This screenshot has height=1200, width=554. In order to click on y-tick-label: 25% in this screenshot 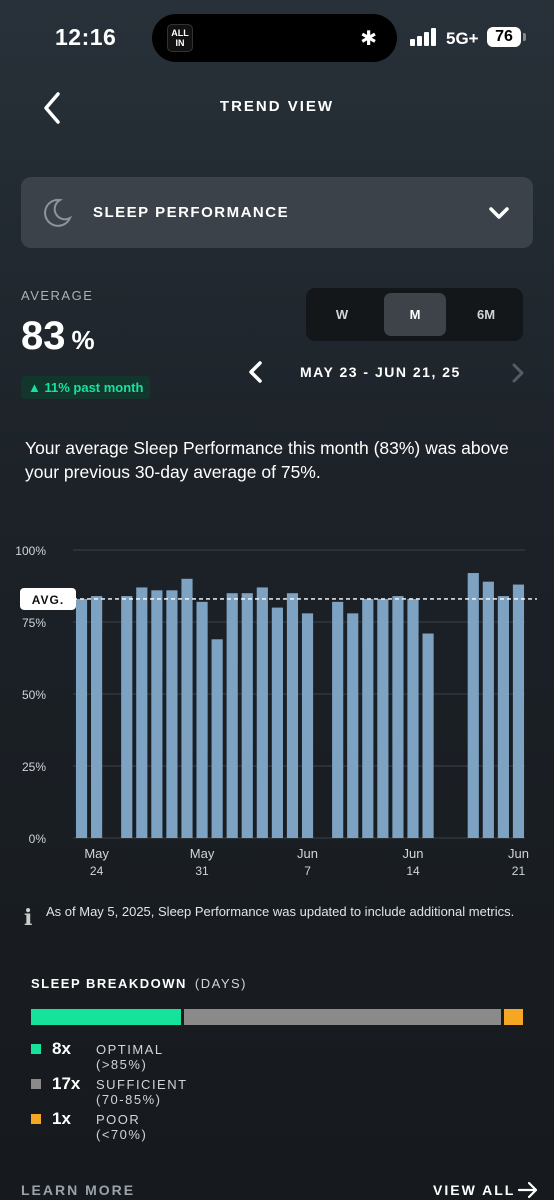, I will do `click(34, 767)`.